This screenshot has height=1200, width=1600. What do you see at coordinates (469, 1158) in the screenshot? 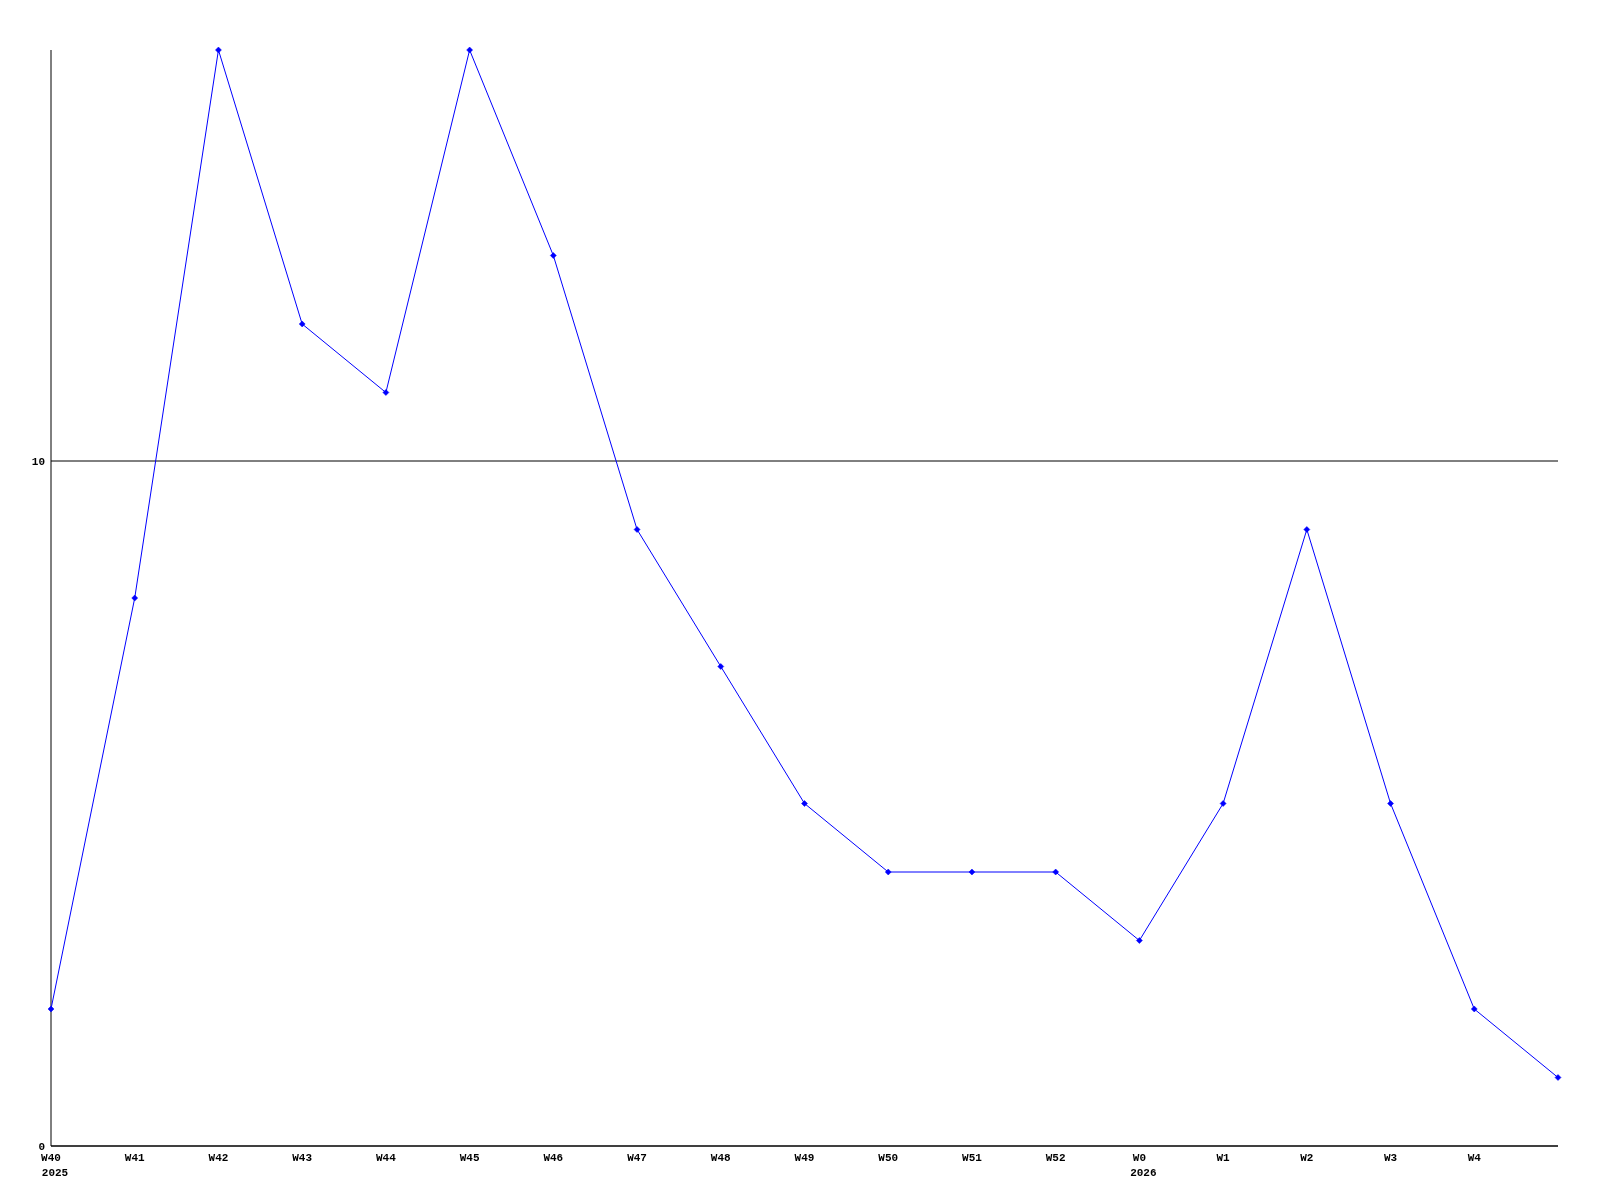
I see `x-tick-label: W45` at bounding box center [469, 1158].